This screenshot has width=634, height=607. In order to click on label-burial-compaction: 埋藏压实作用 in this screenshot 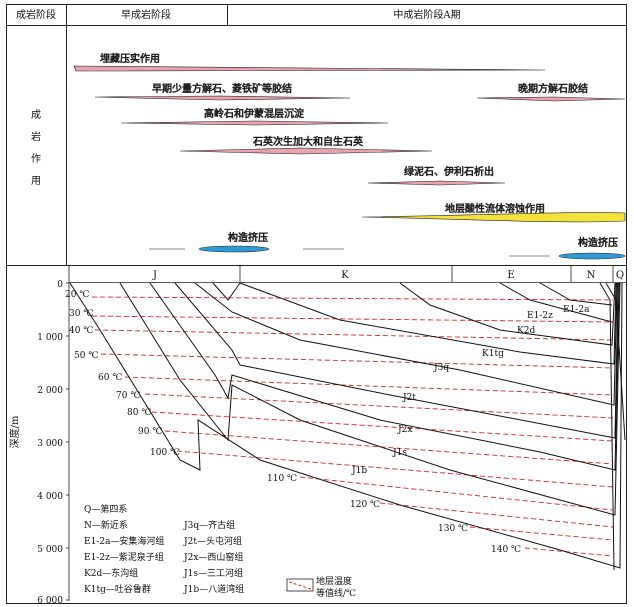, I will do `click(130, 58)`.